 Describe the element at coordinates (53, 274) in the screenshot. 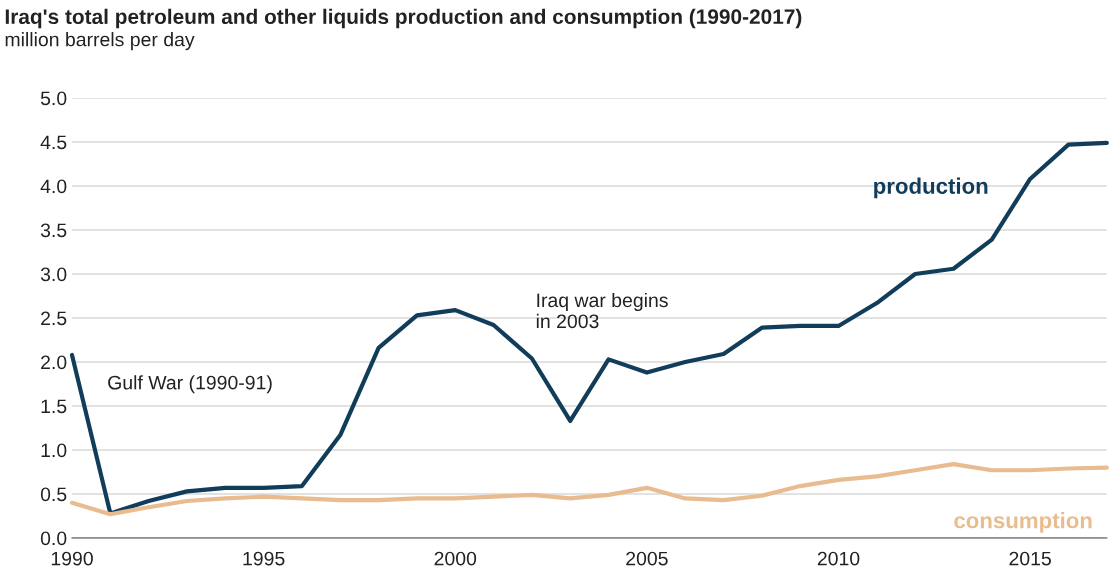

I see `y-tick-label: 3.0` at that location.